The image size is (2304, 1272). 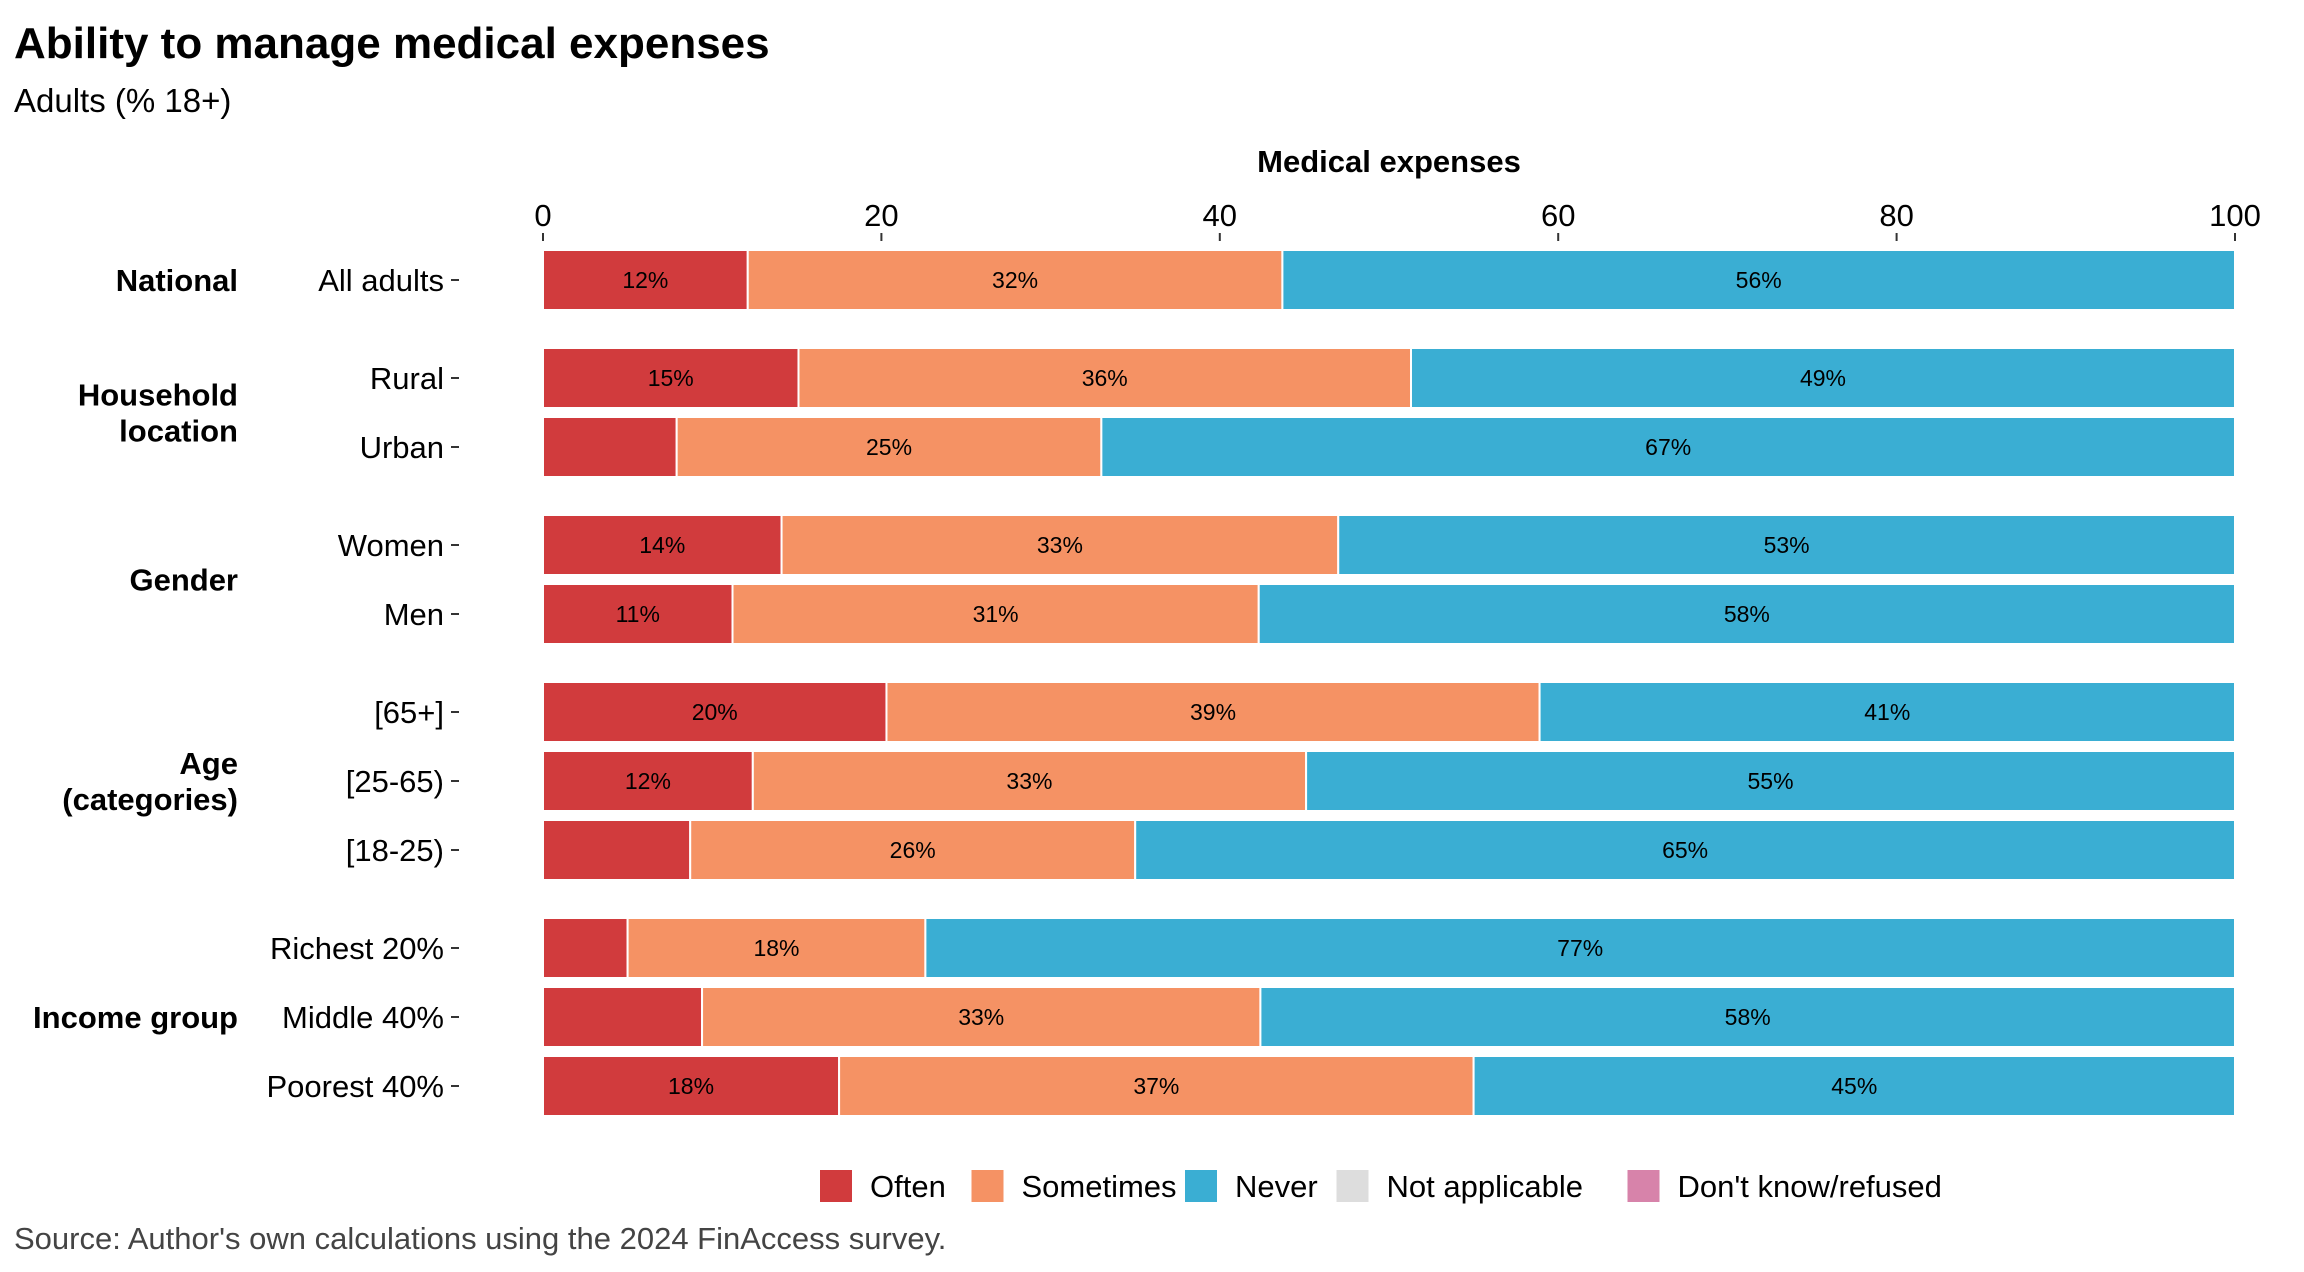 I want to click on data-label: 53%, so click(x=1787, y=545).